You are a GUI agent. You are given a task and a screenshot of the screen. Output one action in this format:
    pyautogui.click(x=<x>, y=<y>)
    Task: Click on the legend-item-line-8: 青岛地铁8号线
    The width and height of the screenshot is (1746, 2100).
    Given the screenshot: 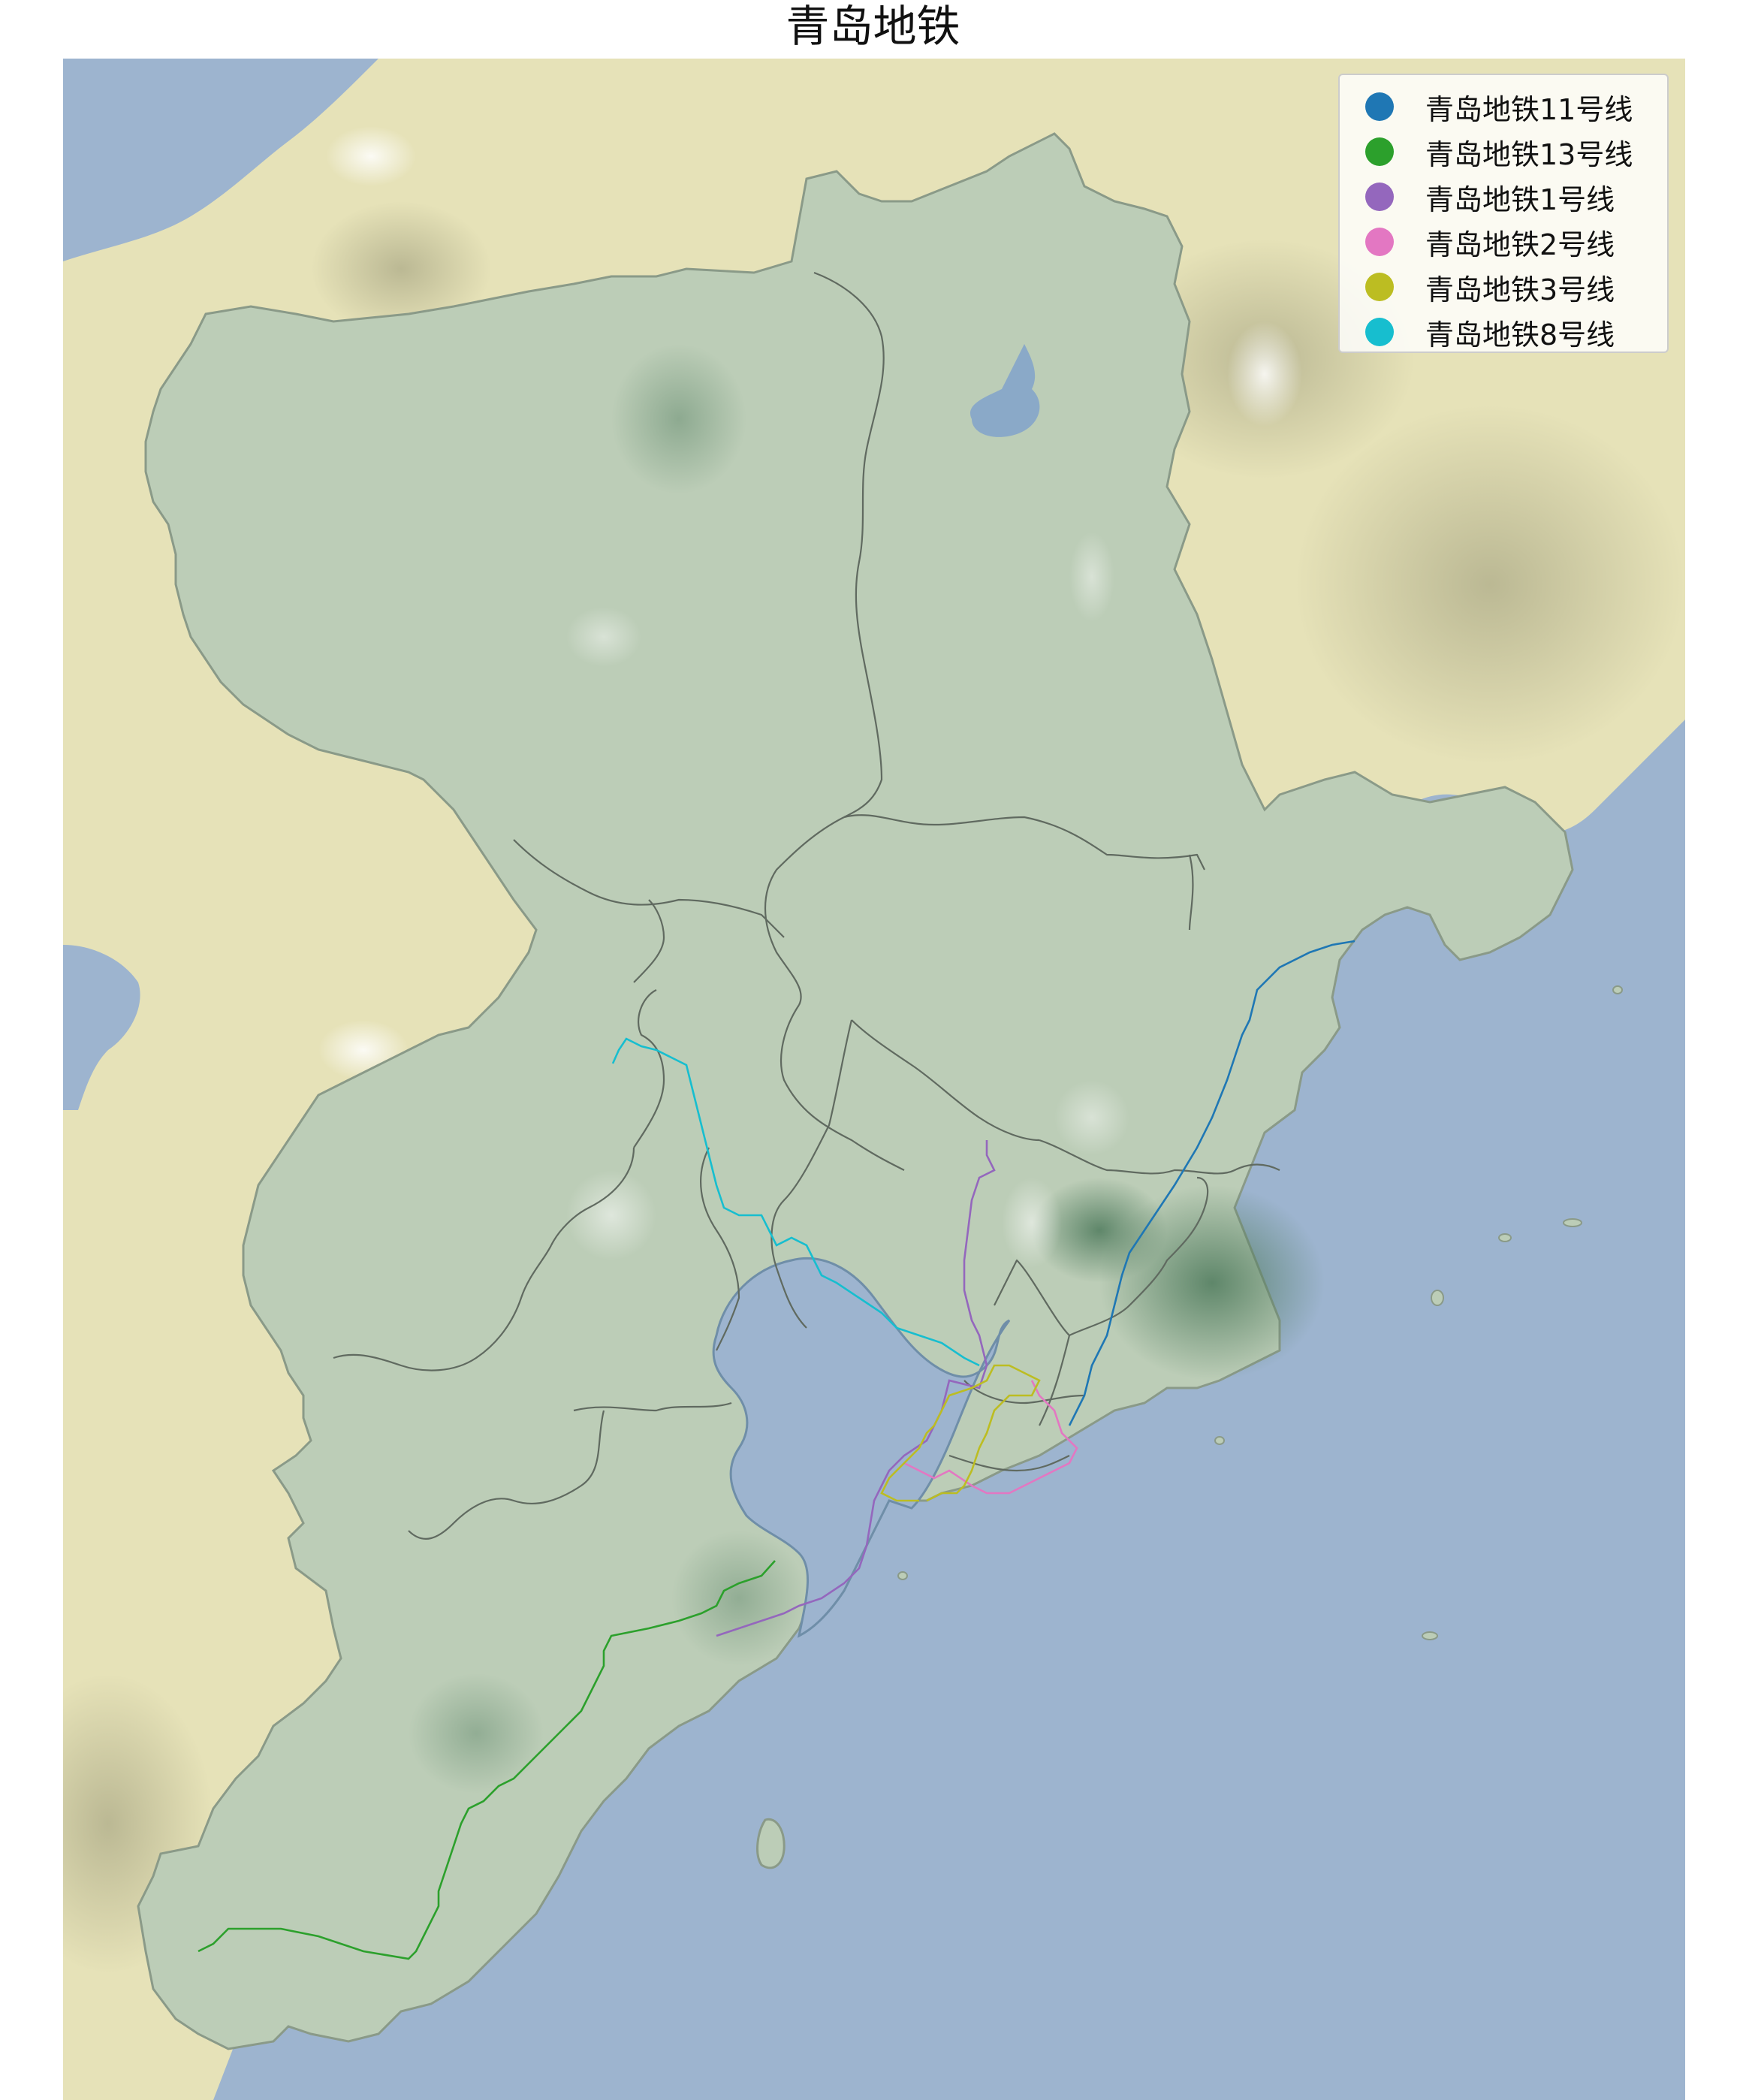 What is the action you would take?
    pyautogui.click(x=1503, y=332)
    